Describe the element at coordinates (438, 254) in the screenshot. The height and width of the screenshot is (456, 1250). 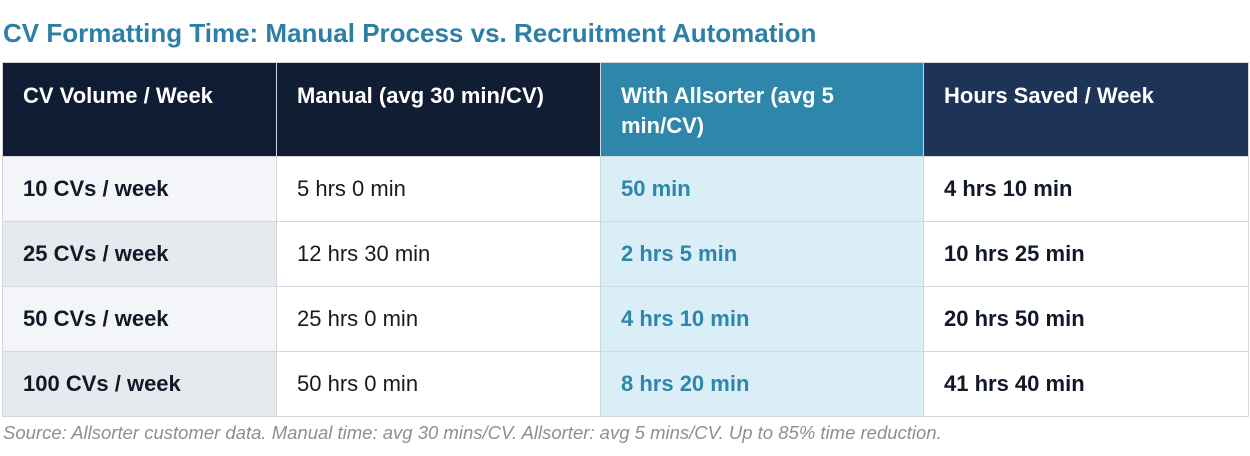
I see `table-cell: 12 hrs 30 min` at that location.